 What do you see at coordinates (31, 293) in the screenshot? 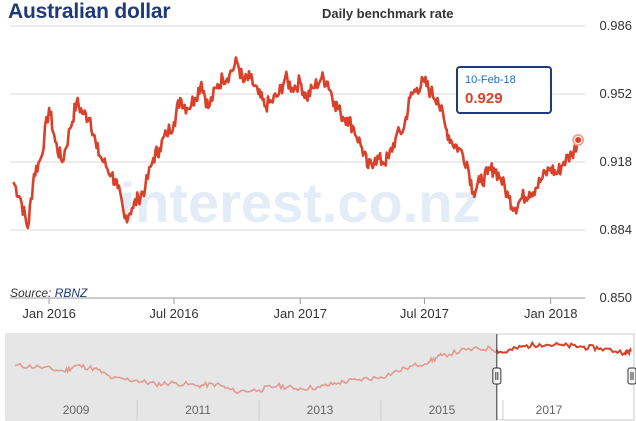
I see `source-prefix: Source:` at bounding box center [31, 293].